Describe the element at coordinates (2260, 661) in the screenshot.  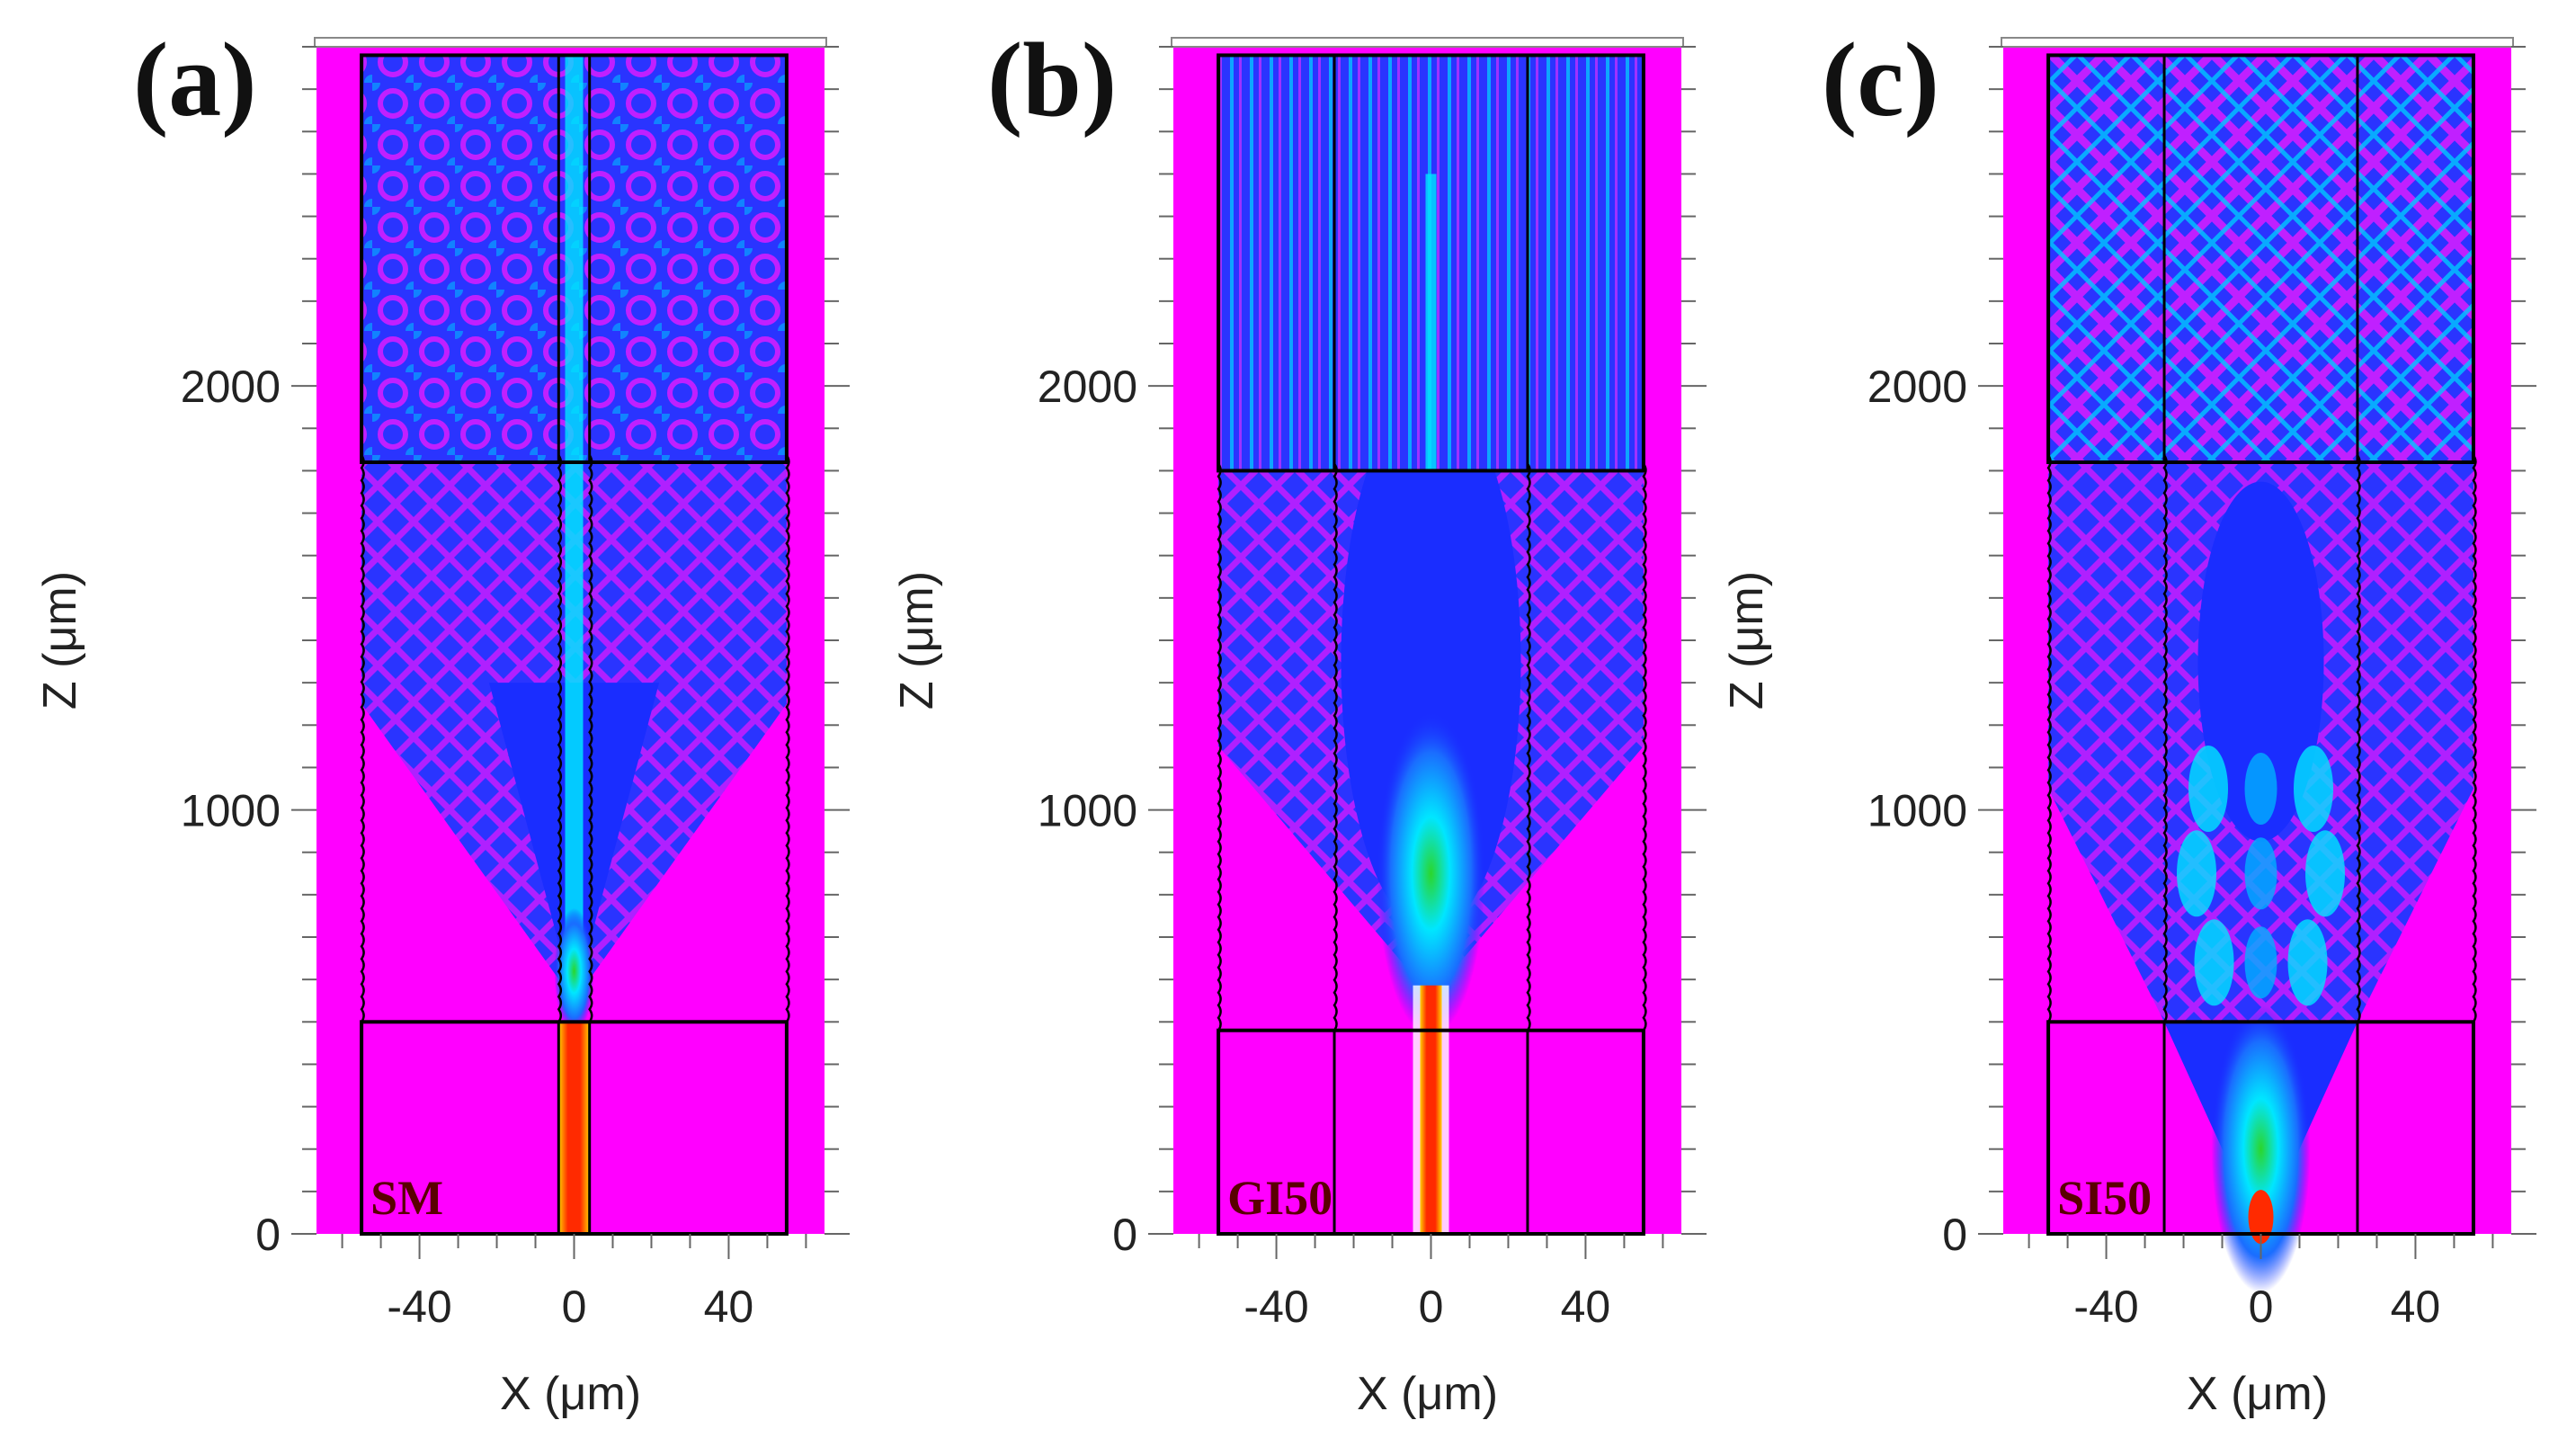
I see `lens-region` at that location.